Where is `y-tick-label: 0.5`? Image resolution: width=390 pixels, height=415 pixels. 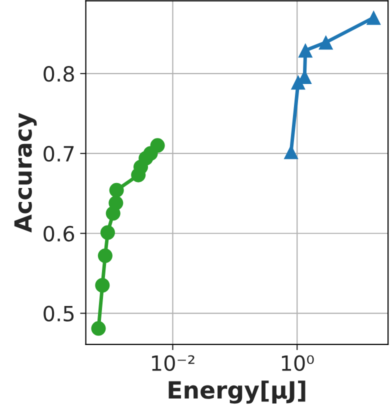 y-tick-label: 0.5 is located at coordinates (59, 314).